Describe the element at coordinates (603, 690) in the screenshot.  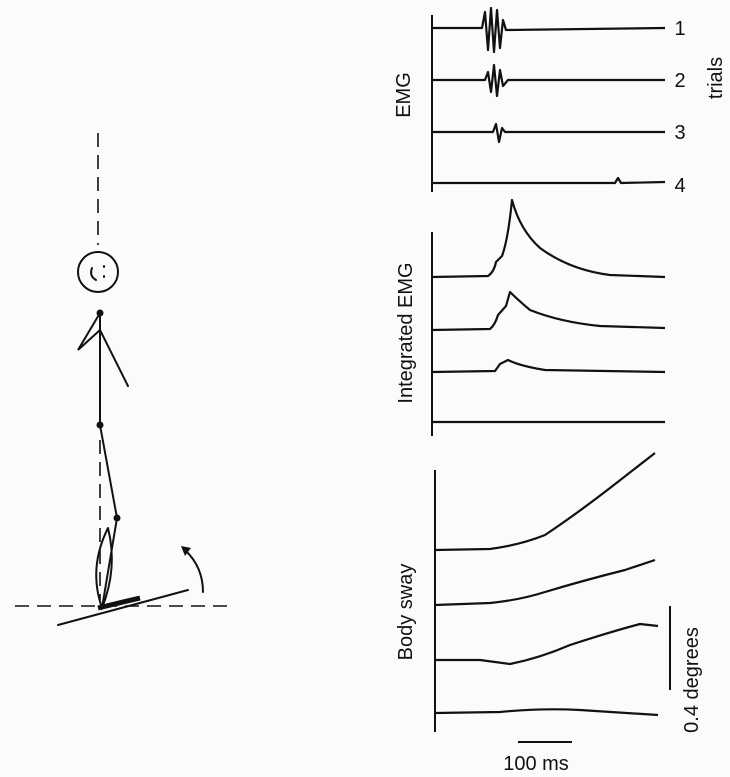
I see `scale-bars: 0.4 degrees 100 ms` at that location.